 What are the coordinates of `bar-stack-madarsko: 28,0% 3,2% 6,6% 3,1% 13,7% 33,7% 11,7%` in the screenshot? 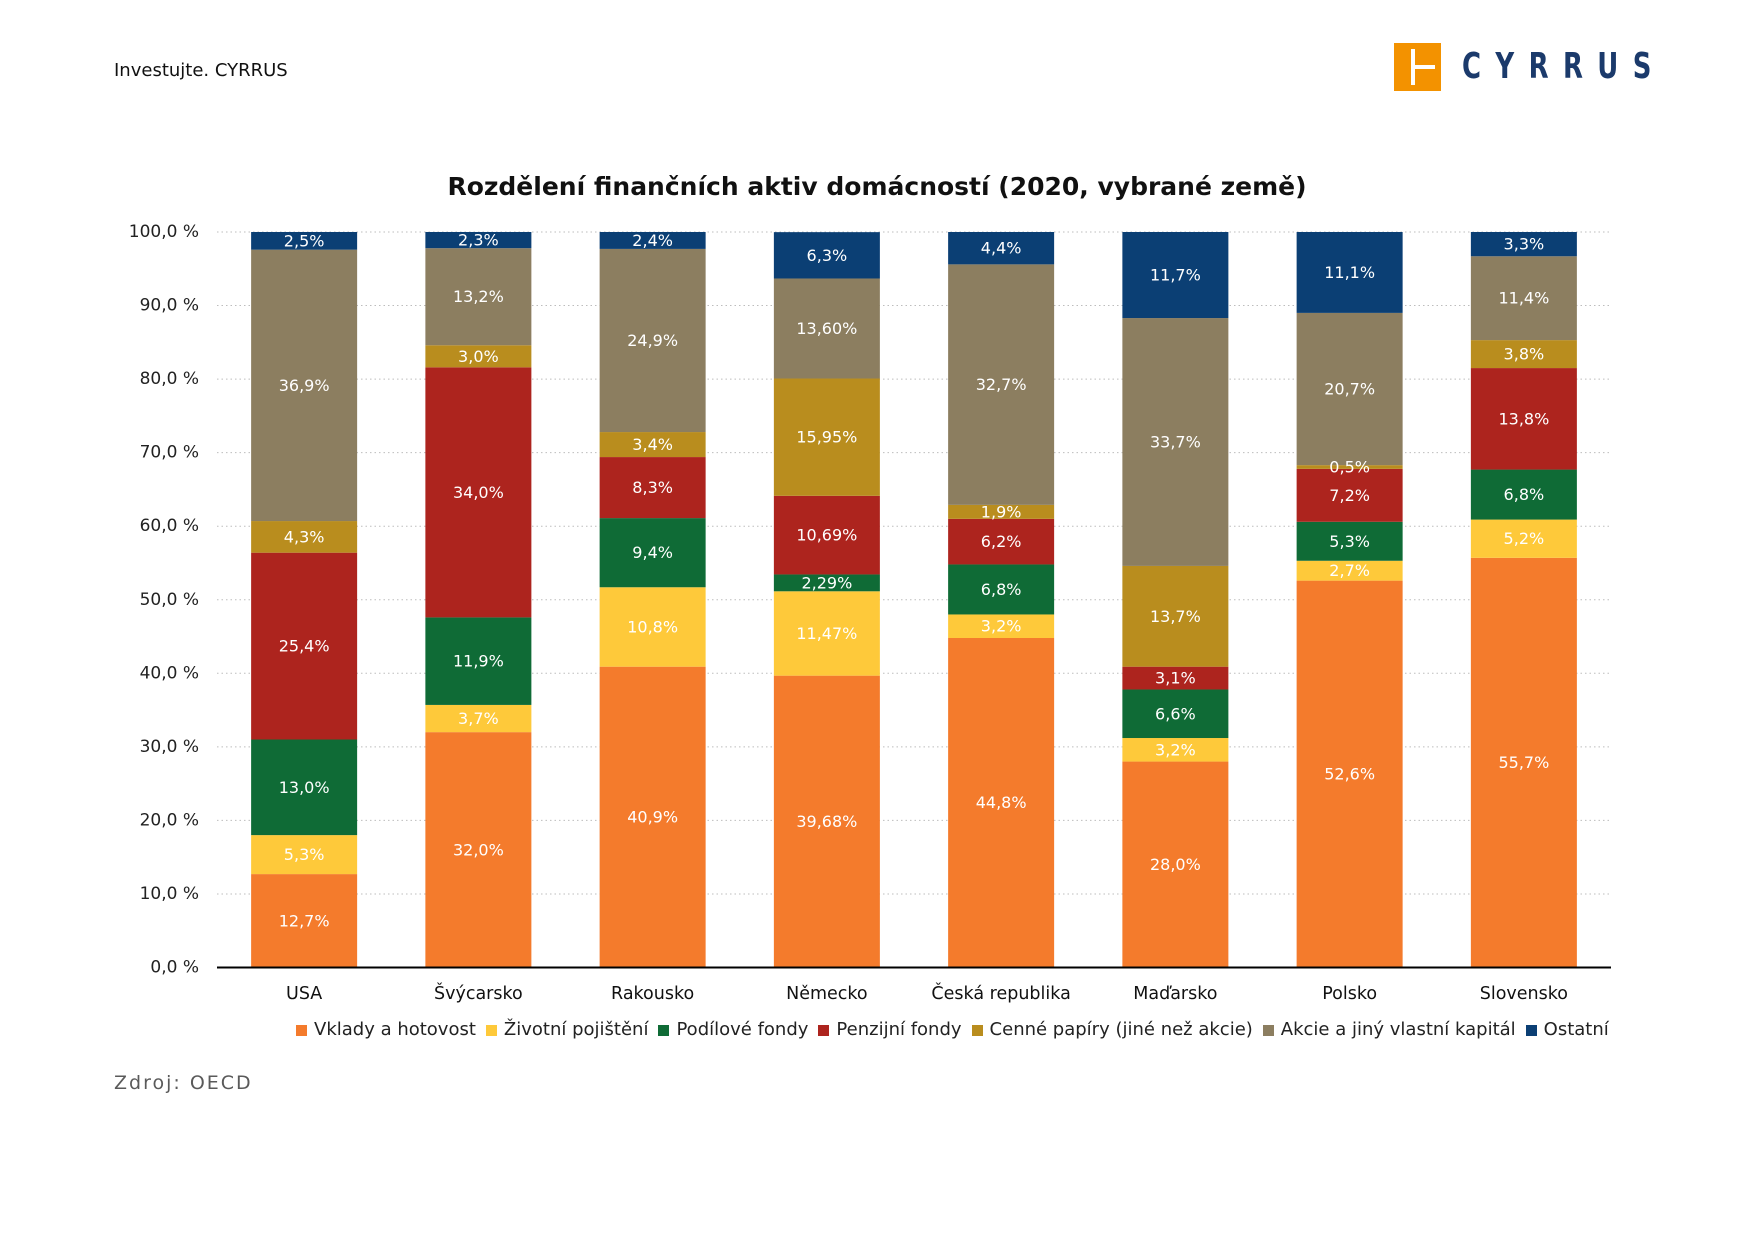 It's located at (1175, 600).